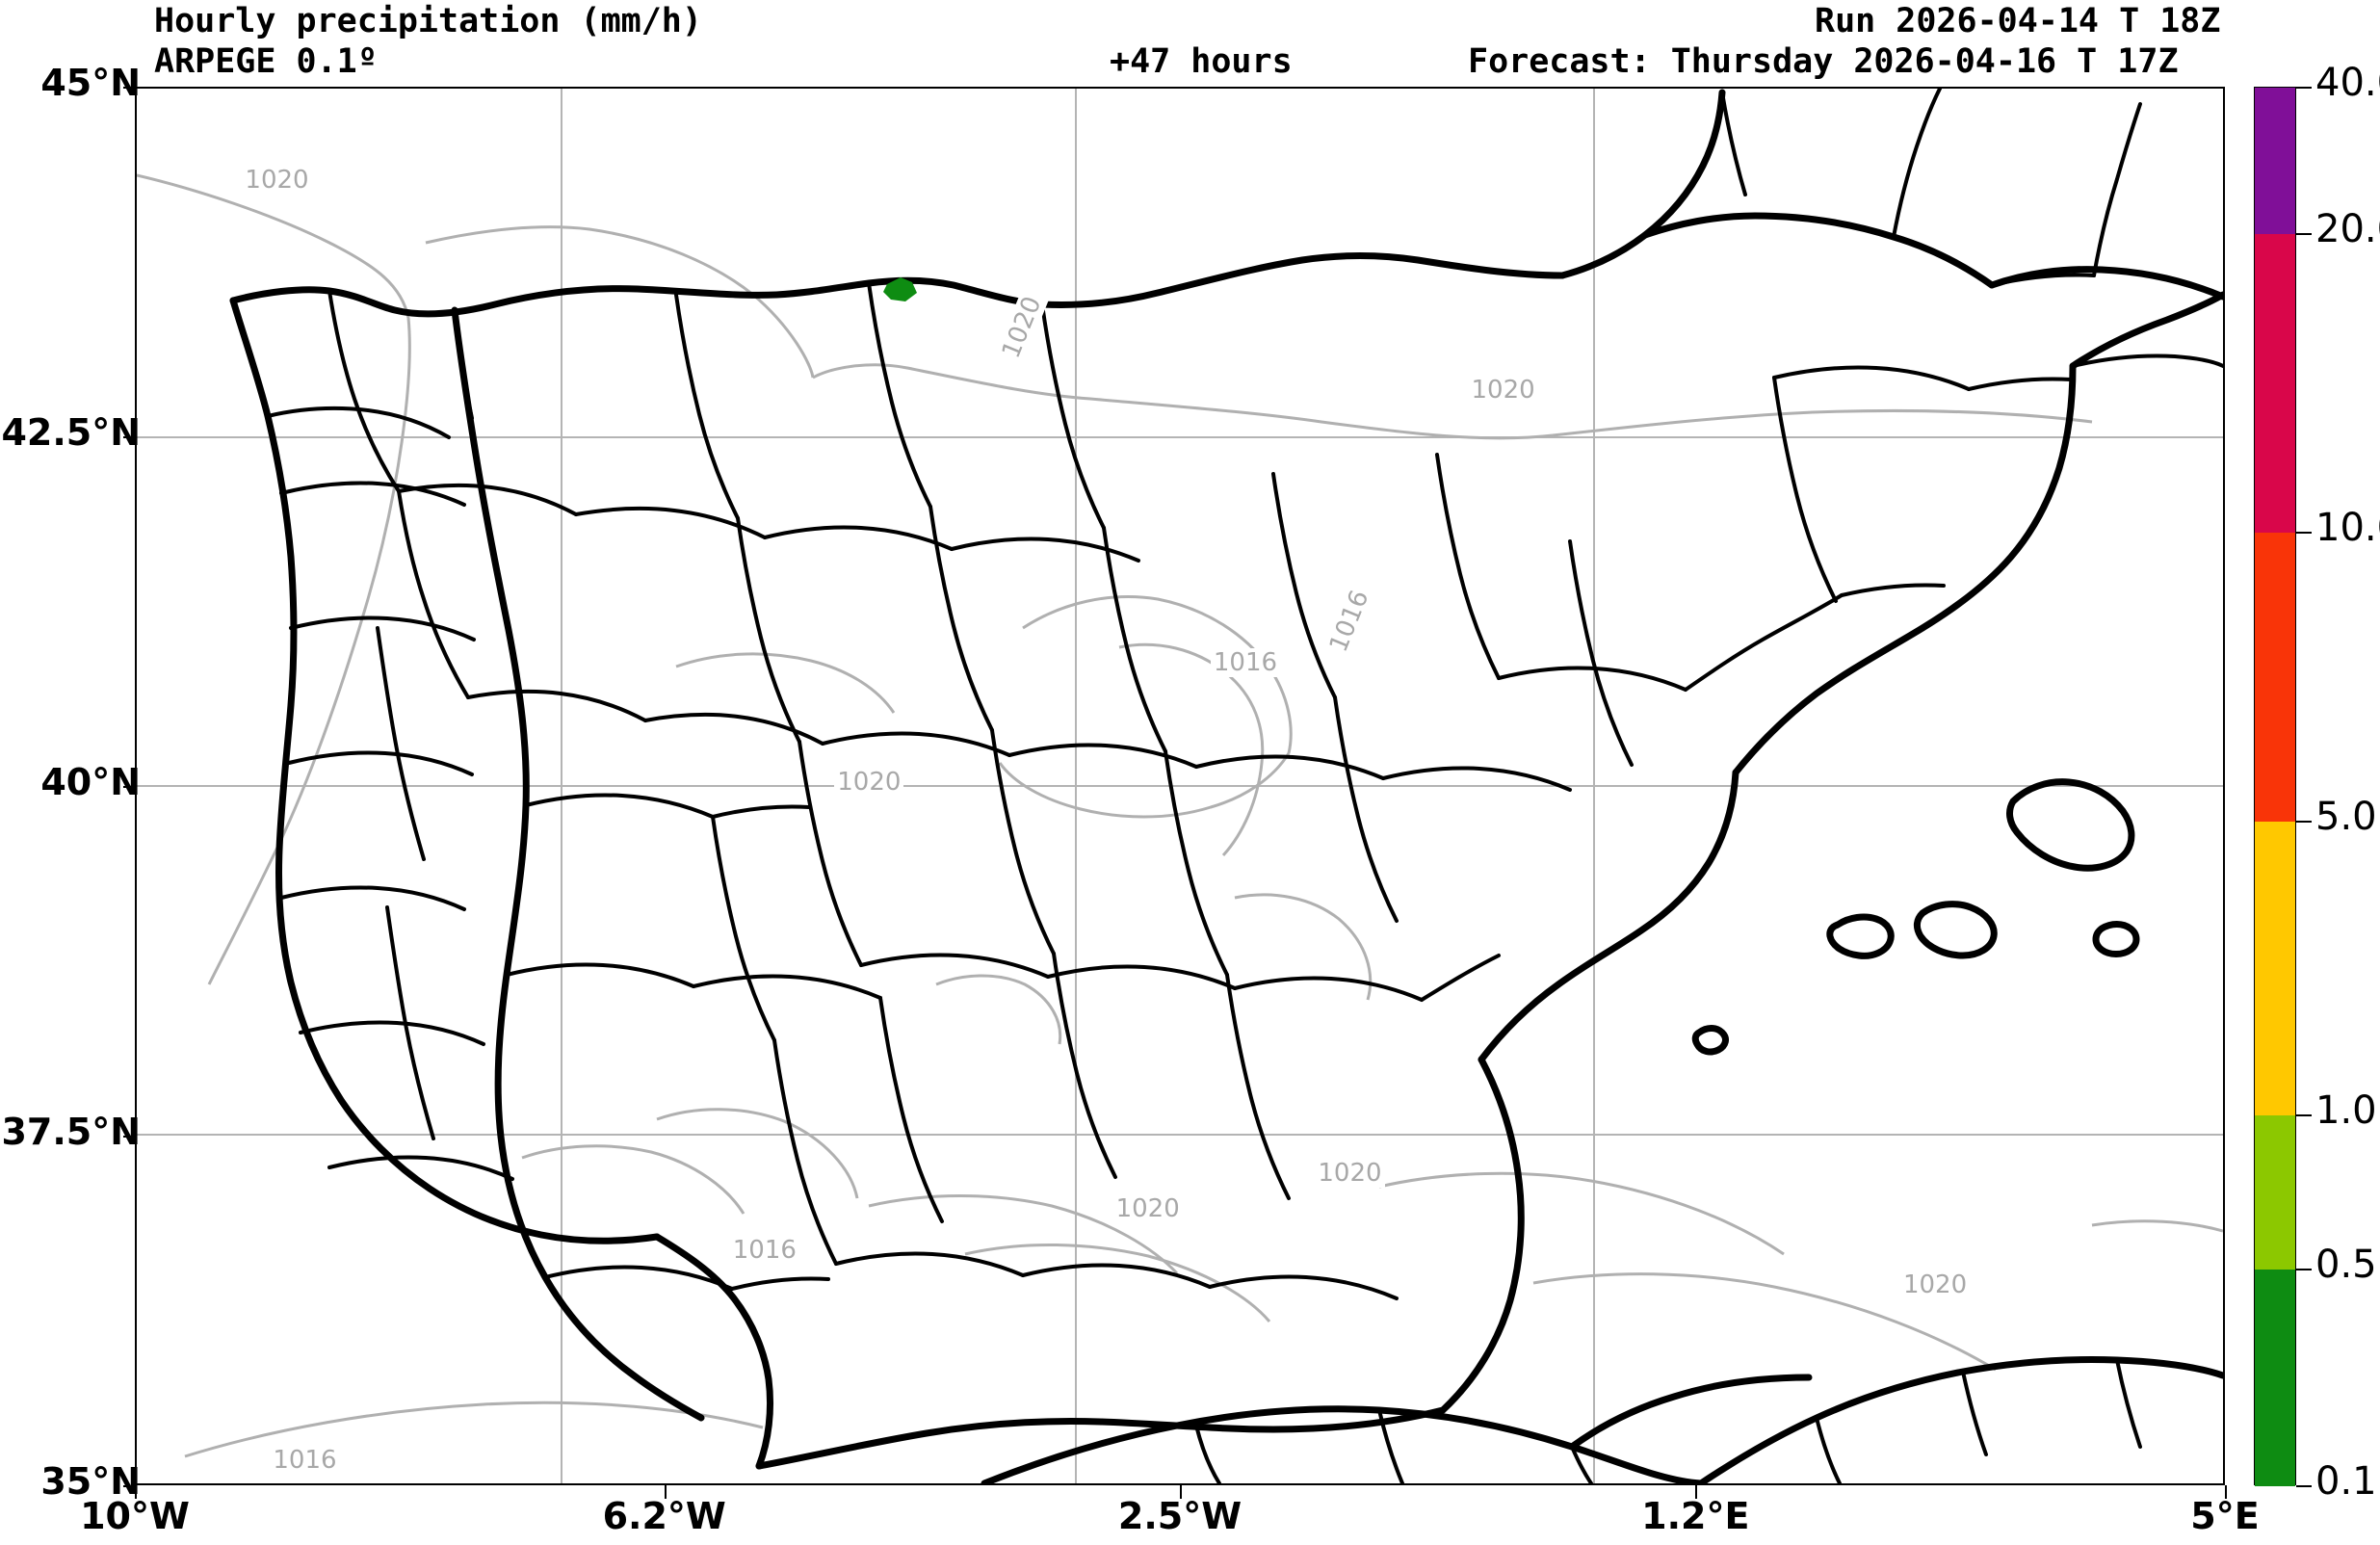 This screenshot has height=1545, width=2380. Describe the element at coordinates (428, 21) in the screenshot. I see `page-title: Hourly precipitation (mm/h)` at that location.